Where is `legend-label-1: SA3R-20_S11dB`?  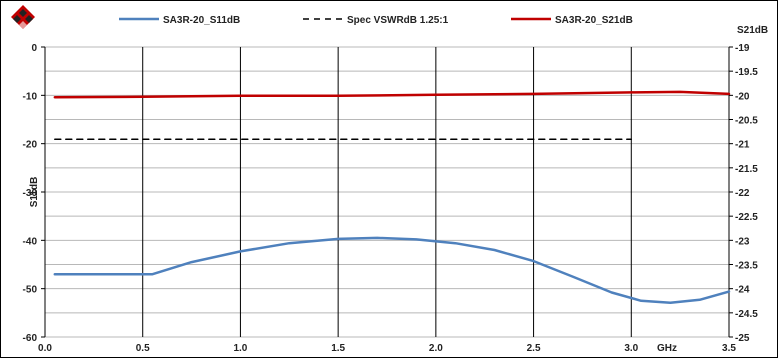
legend-label-1: SA3R-20_S11dB is located at coordinates (201, 20).